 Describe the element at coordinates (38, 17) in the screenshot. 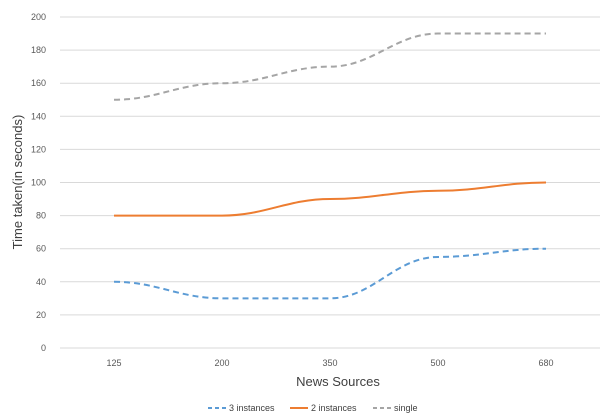

I see `y-tick-label: 200` at that location.